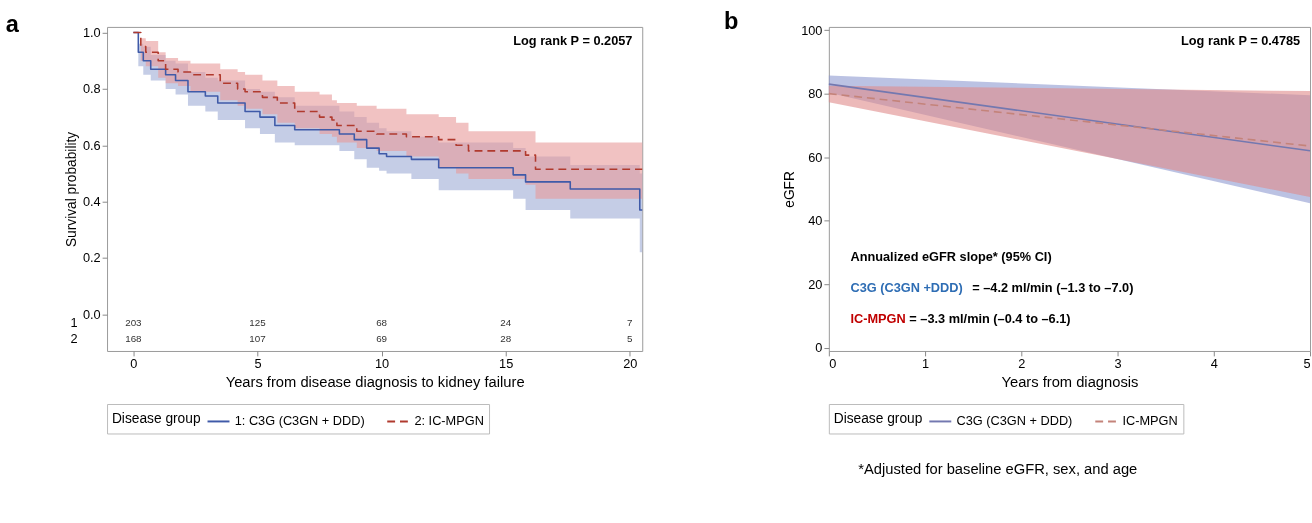  Describe the element at coordinates (1022, 364) in the screenshot. I see `x-tick-label: 2` at that location.